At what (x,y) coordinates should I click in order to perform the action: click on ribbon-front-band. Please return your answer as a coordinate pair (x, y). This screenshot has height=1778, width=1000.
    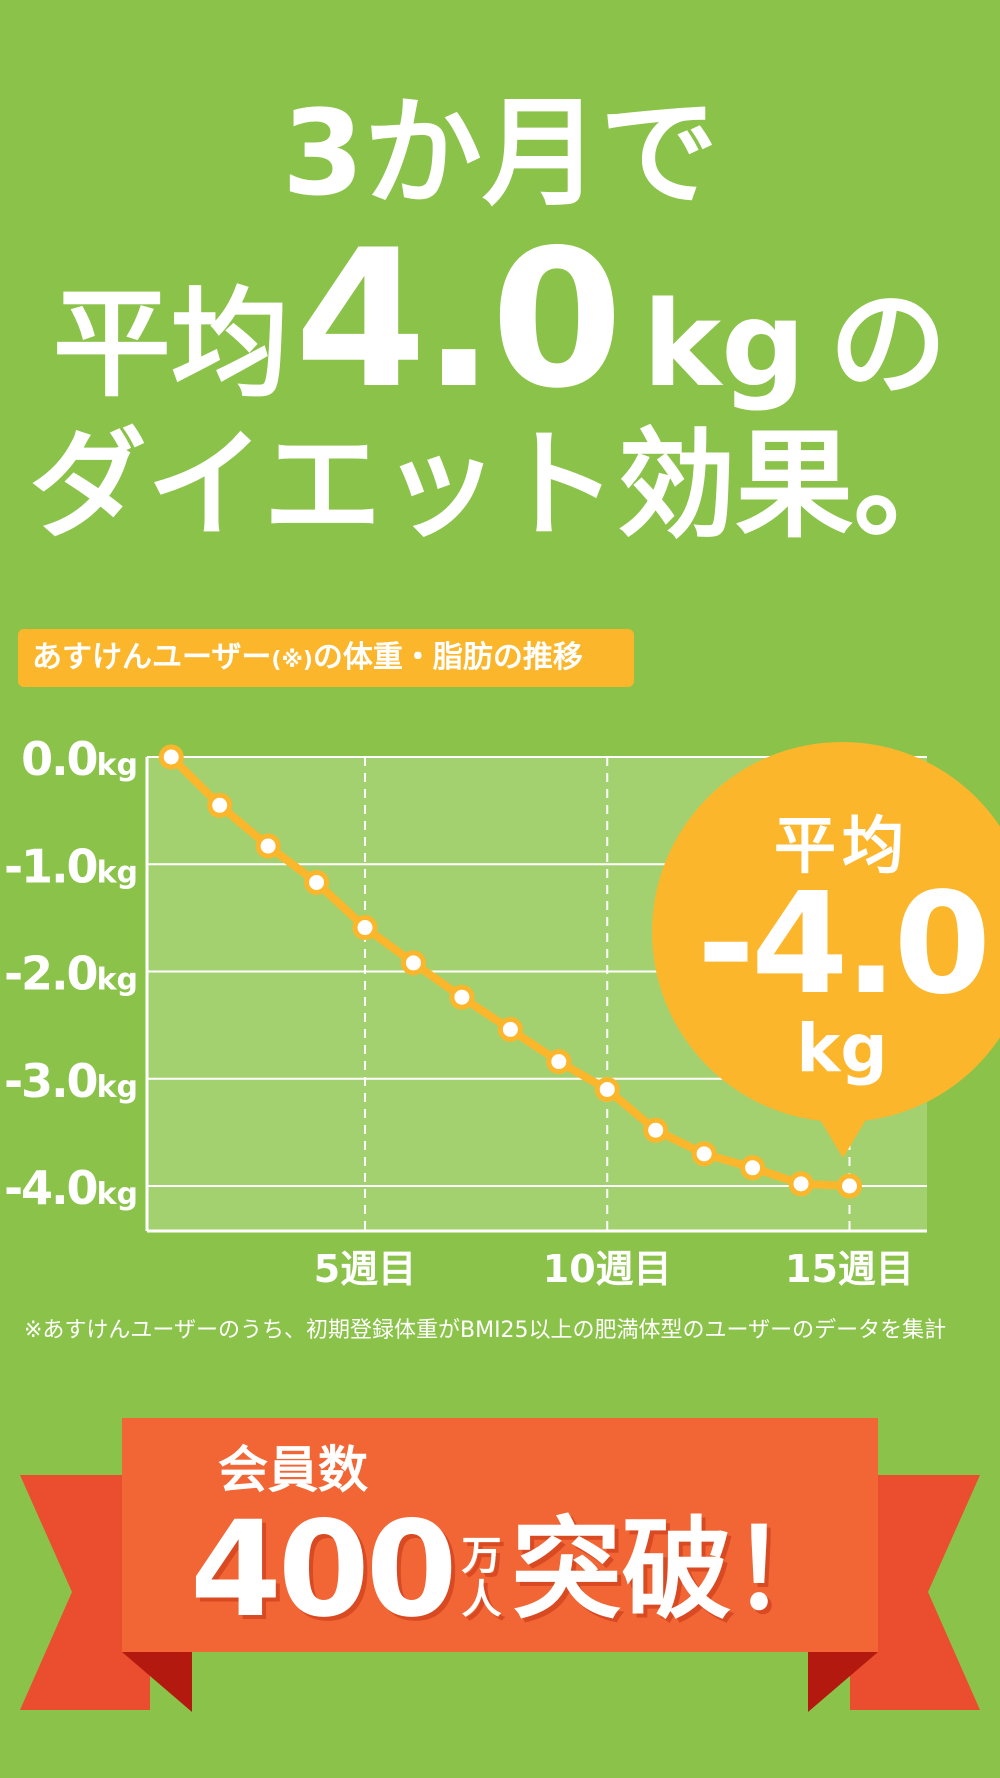
    Looking at the image, I should click on (500, 1535).